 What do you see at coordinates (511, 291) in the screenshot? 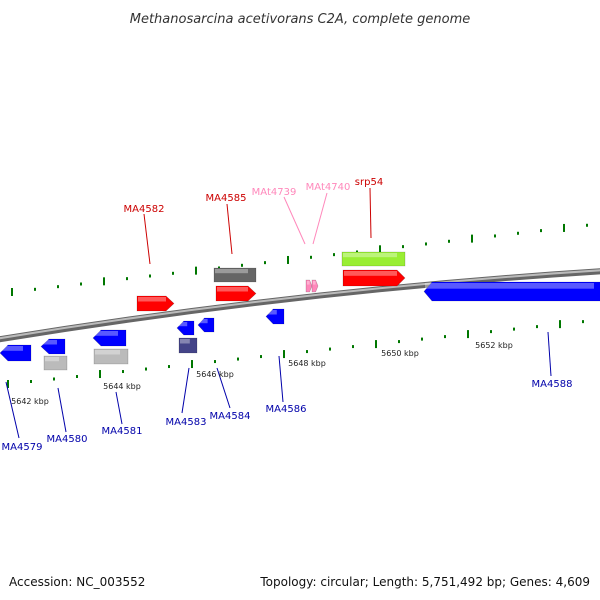
I see `gene-ma4588` at bounding box center [511, 291].